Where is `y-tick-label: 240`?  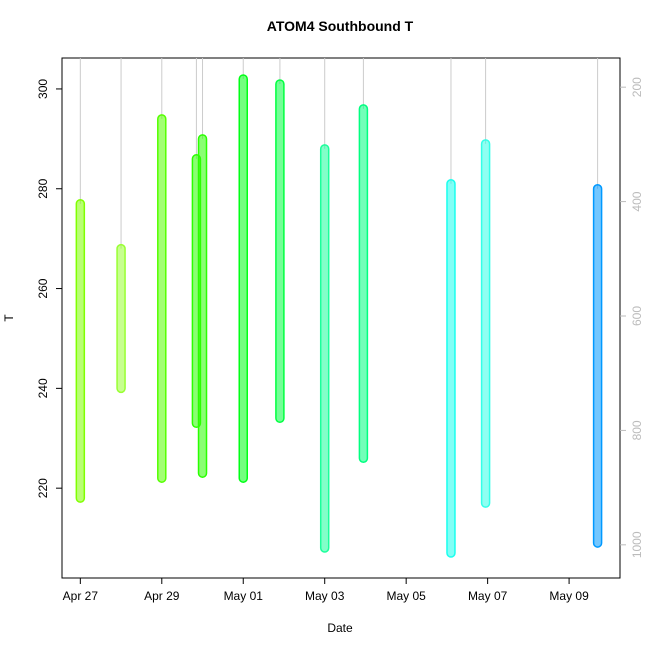
y-tick-label: 240 is located at coordinates (43, 388).